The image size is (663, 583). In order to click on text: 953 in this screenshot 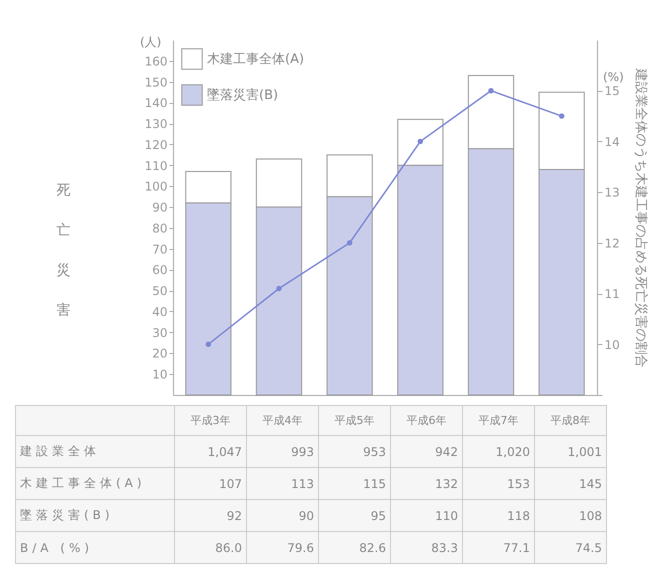, I will do `click(354, 452)`.